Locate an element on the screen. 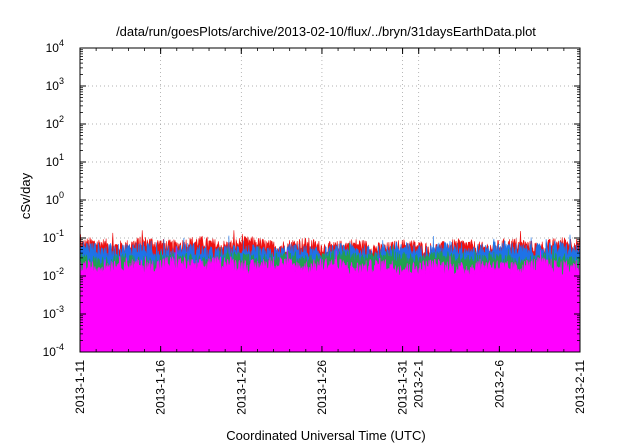 Image resolution: width=640 pixels, height=448 pixels. y-tick-label: 10⁻² is located at coordinates (53, 274).